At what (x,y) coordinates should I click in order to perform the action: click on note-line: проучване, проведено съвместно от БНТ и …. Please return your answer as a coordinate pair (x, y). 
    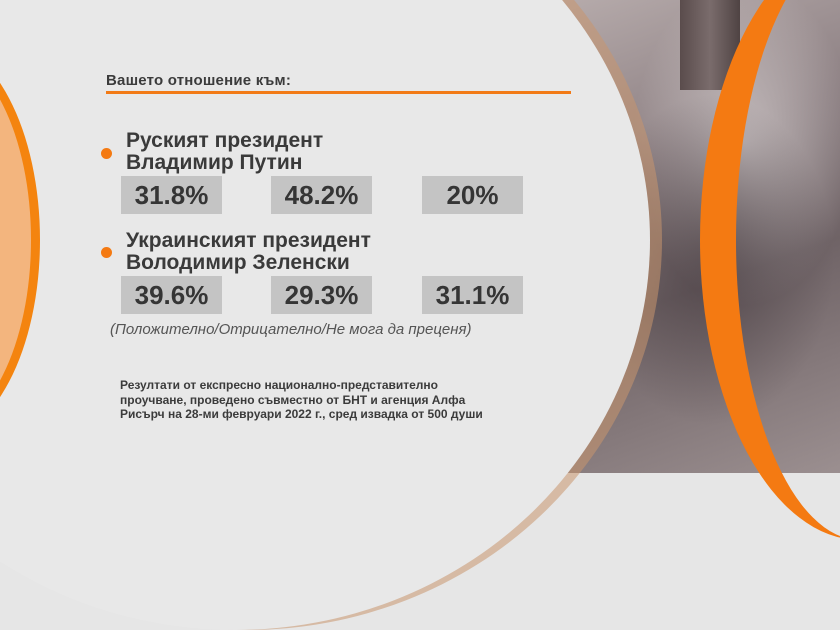
    Looking at the image, I should click on (293, 399).